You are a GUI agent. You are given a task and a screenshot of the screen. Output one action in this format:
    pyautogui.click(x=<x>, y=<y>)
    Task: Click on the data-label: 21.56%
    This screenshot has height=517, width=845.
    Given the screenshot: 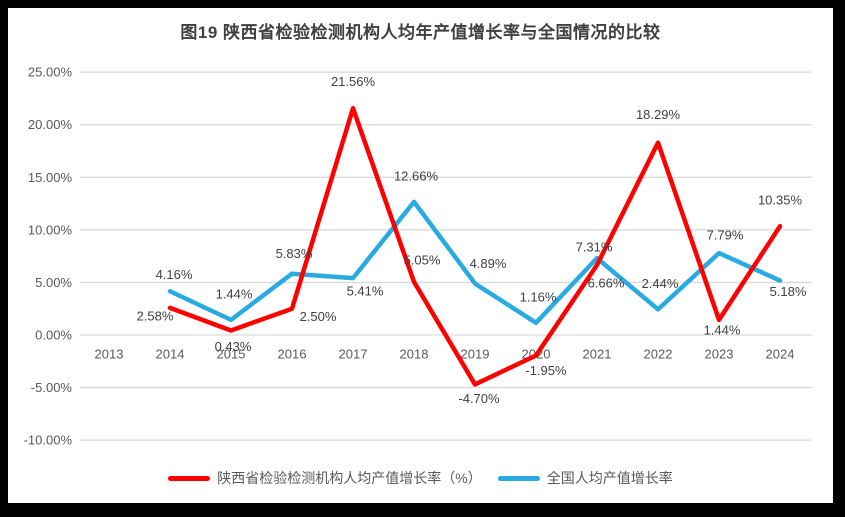 What is the action you would take?
    pyautogui.click(x=353, y=81)
    